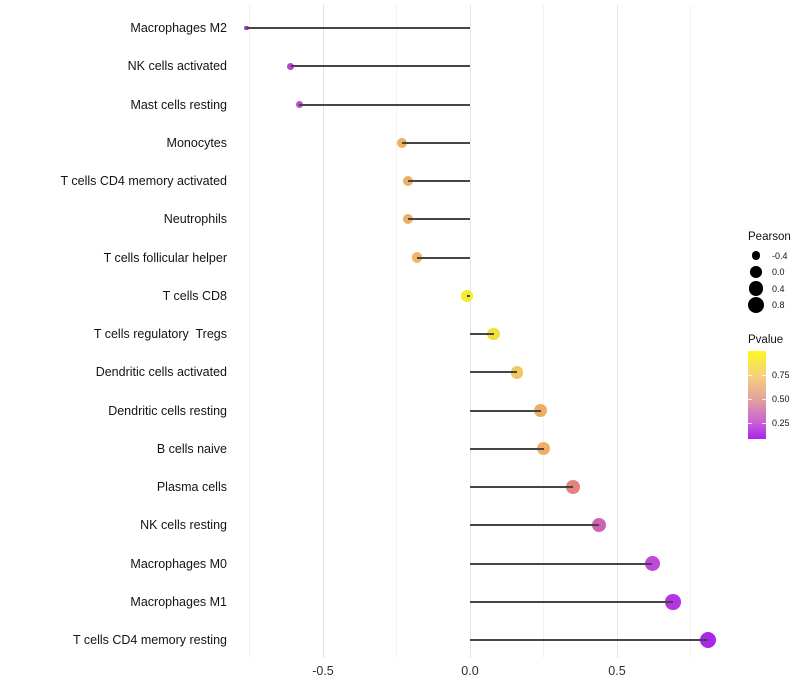 This screenshot has height=700, width=800. Describe the element at coordinates (781, 398) in the screenshot. I see `color-legend-label: 0.50` at that location.